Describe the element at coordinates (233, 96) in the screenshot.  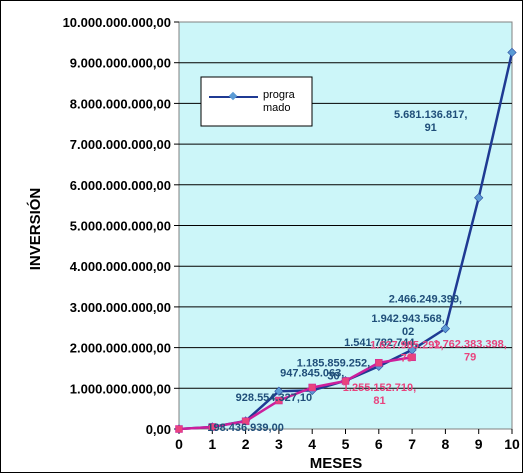
I see `legend-marker` at that location.